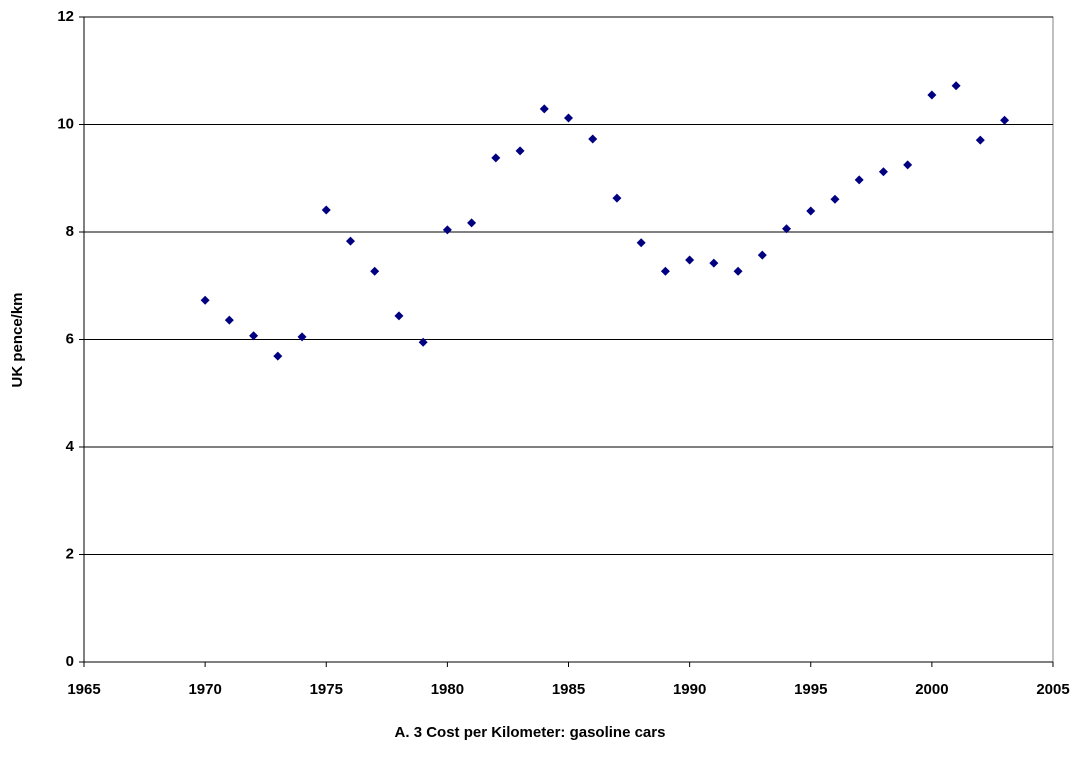 The width and height of the screenshot is (1085, 781). What do you see at coordinates (70, 553) in the screenshot?
I see `y-tick-label: 2` at bounding box center [70, 553].